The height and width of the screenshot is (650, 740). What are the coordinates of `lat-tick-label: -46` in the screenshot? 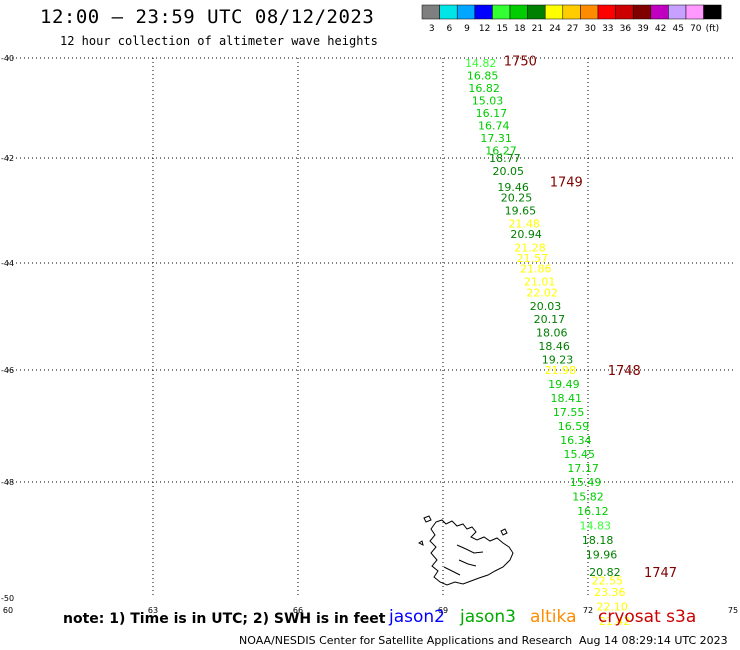 It's located at (7, 370).